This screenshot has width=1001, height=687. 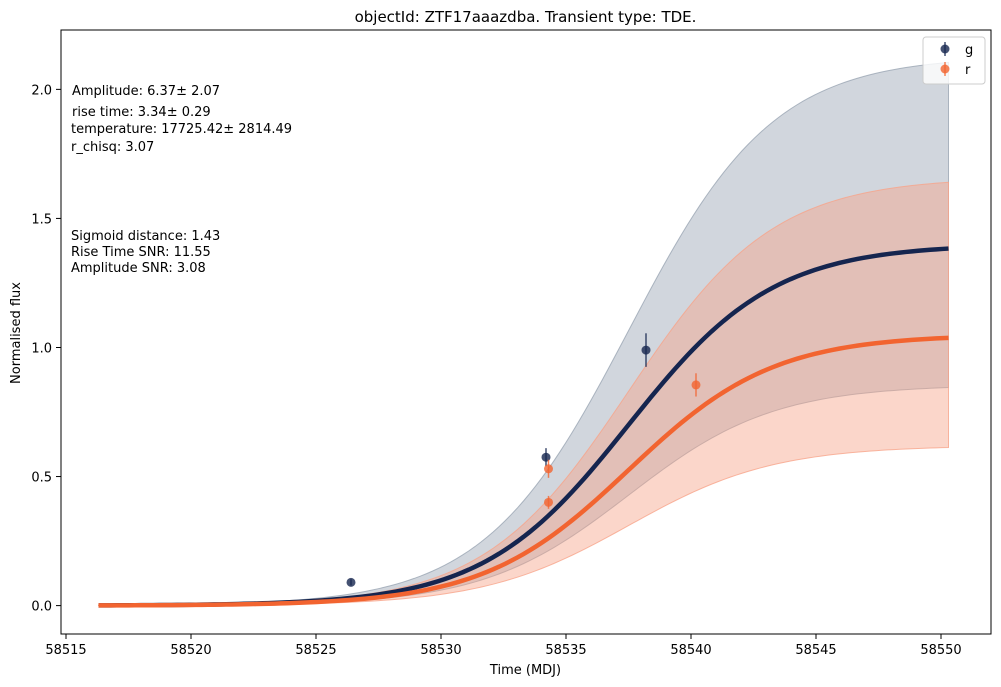 What do you see at coordinates (815, 650) in the screenshot?
I see `x-tick-label: 58545` at bounding box center [815, 650].